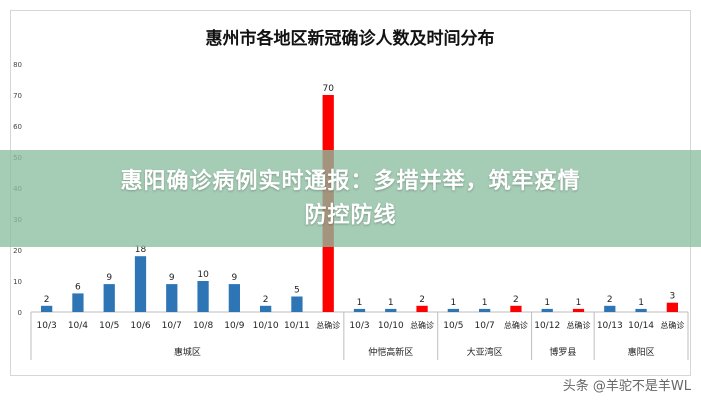 The width and height of the screenshot is (701, 400). Describe the element at coordinates (328, 89) in the screenshot. I see `data-label: 70` at that location.